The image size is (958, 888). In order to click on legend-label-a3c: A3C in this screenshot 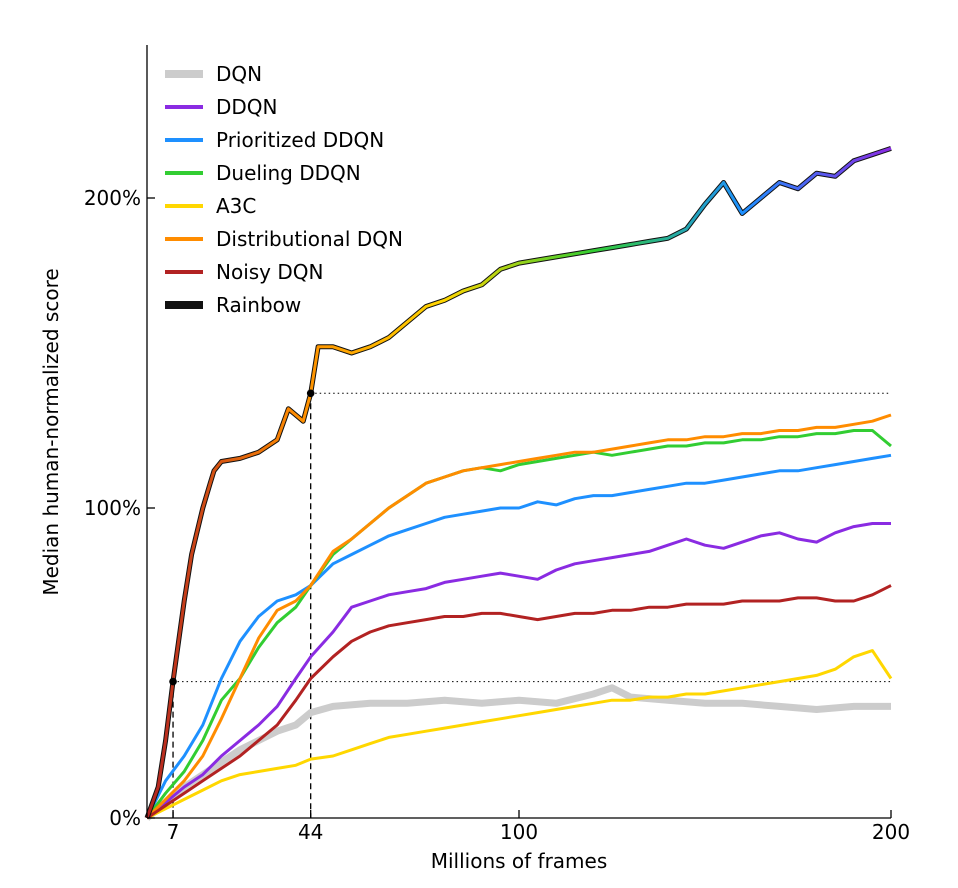, I will do `click(236, 206)`.